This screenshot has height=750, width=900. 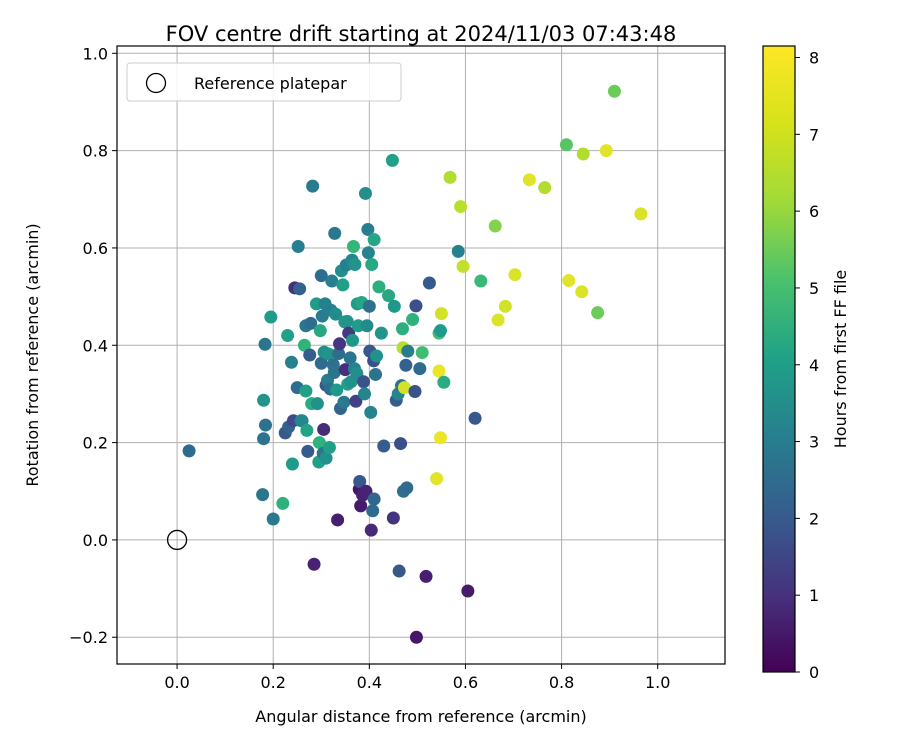 What do you see at coordinates (814, 211) in the screenshot?
I see `colorbar-tick-label: 6` at bounding box center [814, 211].